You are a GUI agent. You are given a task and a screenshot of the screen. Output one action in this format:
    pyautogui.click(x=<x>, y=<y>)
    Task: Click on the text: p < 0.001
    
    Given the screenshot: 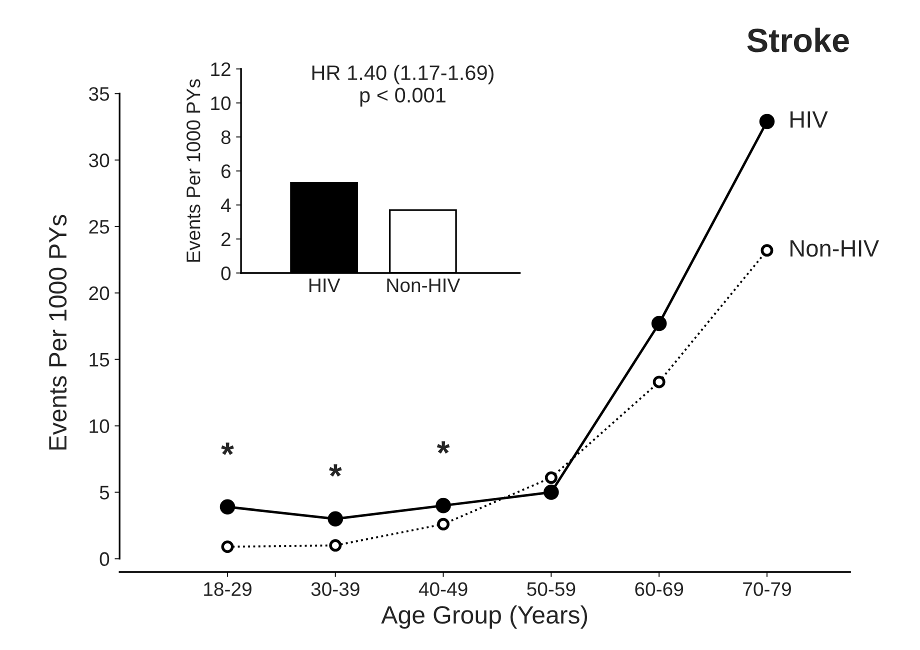 What is the action you would take?
    pyautogui.click(x=403, y=97)
    